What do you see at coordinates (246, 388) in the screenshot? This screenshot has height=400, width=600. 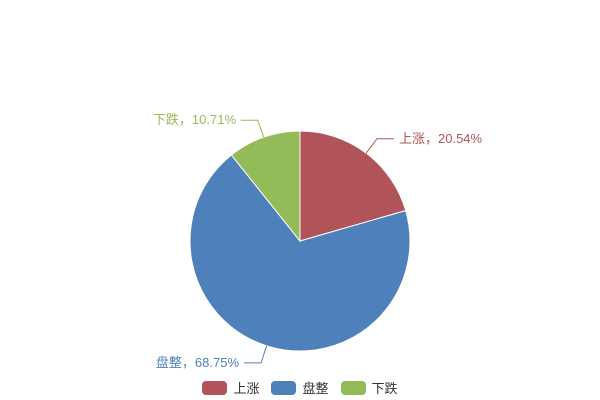 I see `legend-label-up: 上涨` at bounding box center [246, 388].